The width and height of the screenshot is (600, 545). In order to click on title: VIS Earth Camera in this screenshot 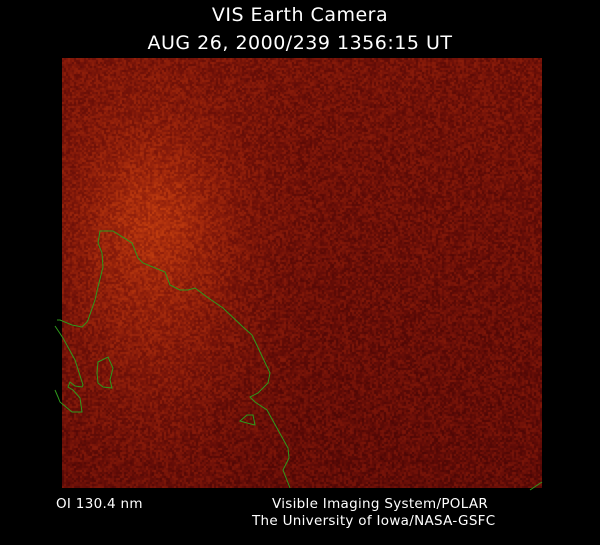, I will do `click(300, 15)`.